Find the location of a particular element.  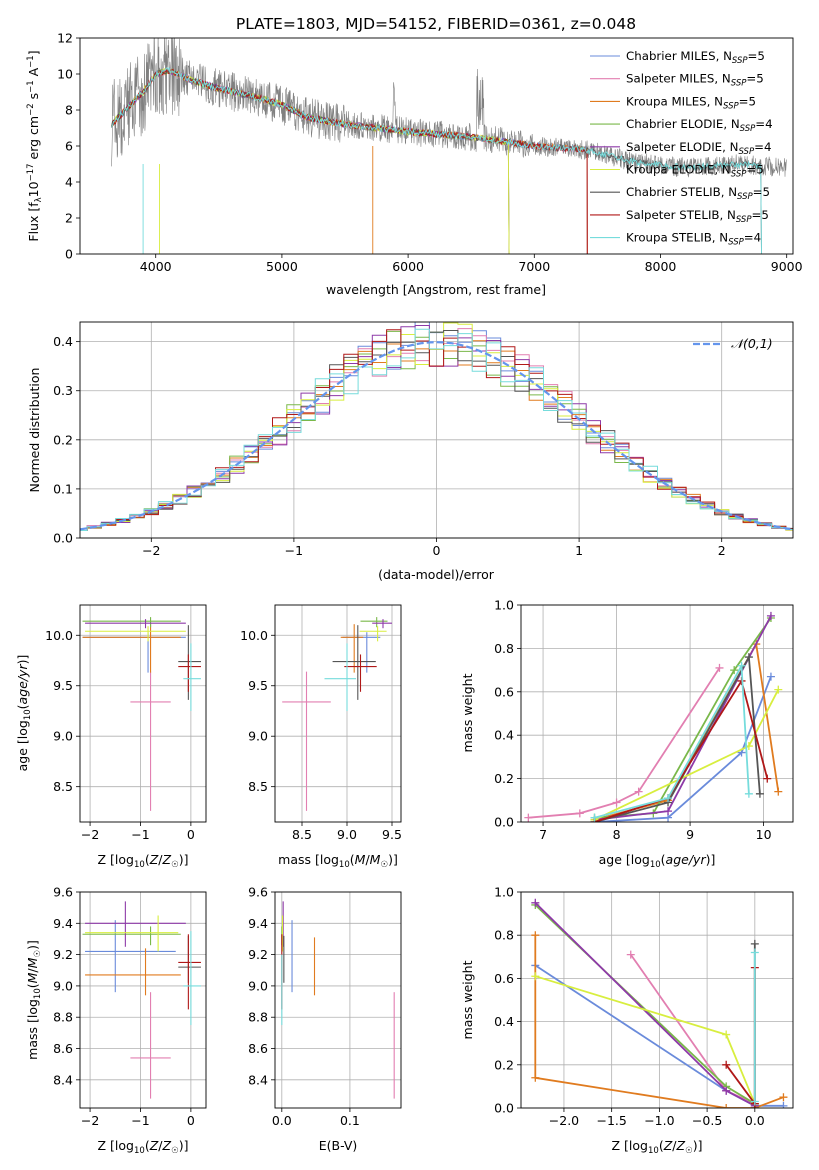

legend-entry: Kroupa MILES, NSSP=5 is located at coordinates (691, 102).